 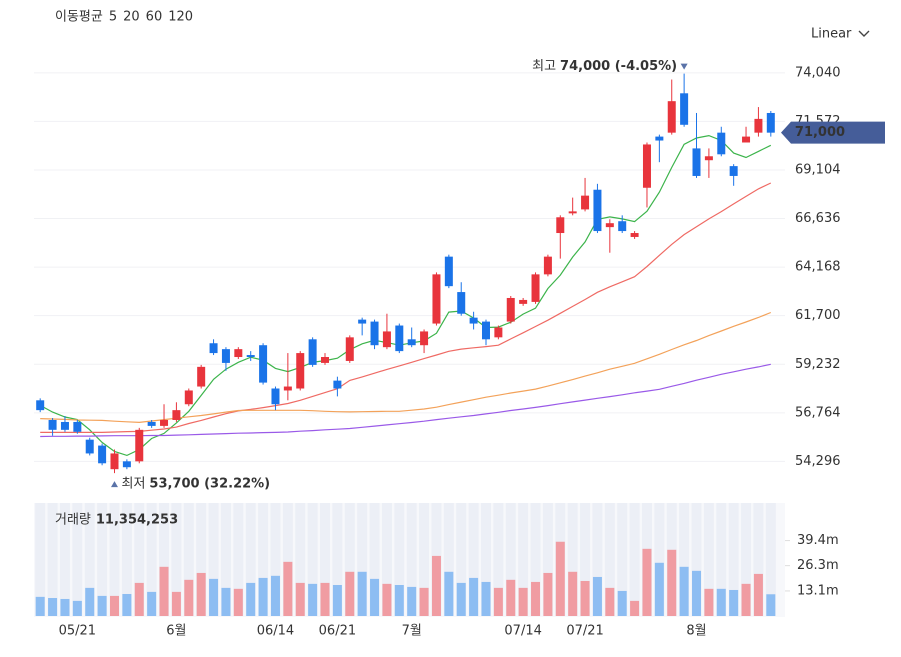 What do you see at coordinates (864, 33) in the screenshot?
I see `scale-chevron` at bounding box center [864, 33].